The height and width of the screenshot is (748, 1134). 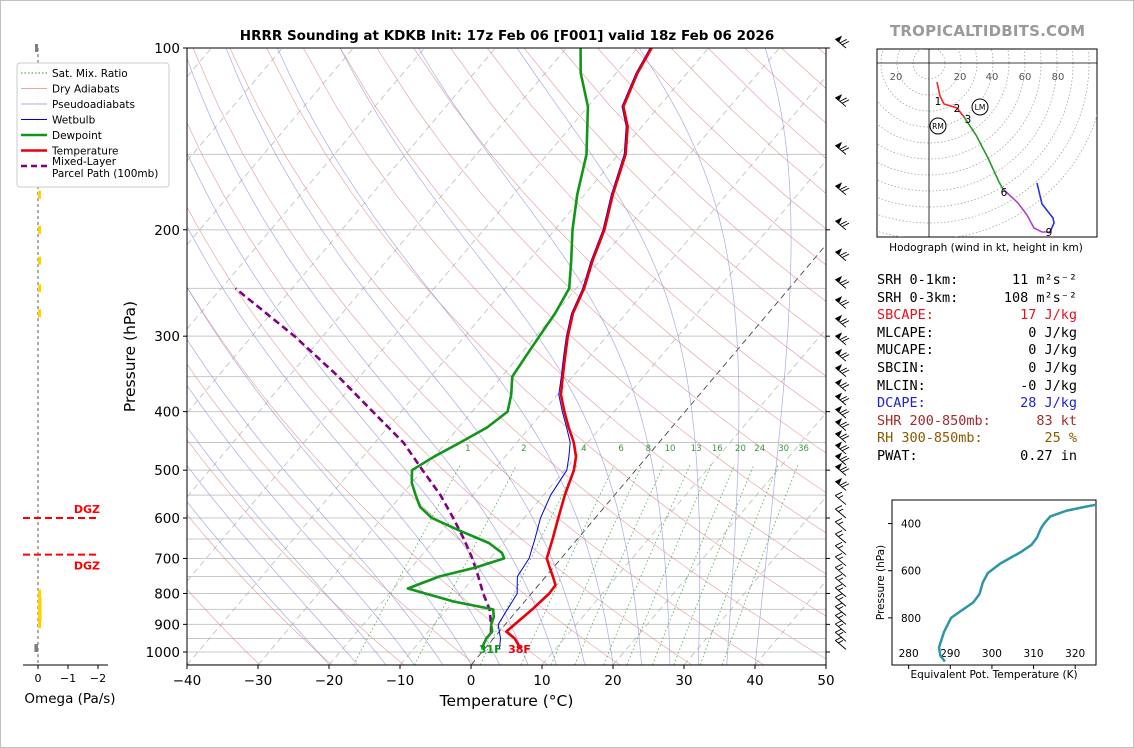 I want to click on y-tick-label: 900, so click(x=167, y=625).